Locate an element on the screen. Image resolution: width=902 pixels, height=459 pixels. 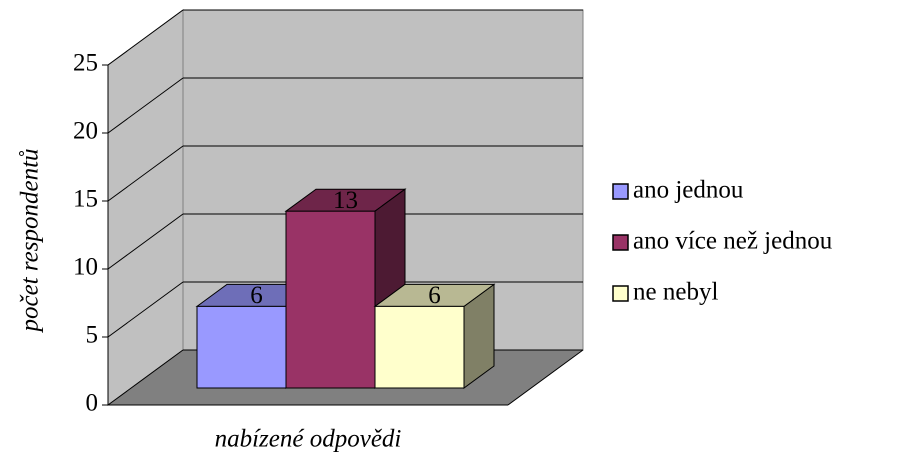
side-wall is located at coordinates (145, 207).